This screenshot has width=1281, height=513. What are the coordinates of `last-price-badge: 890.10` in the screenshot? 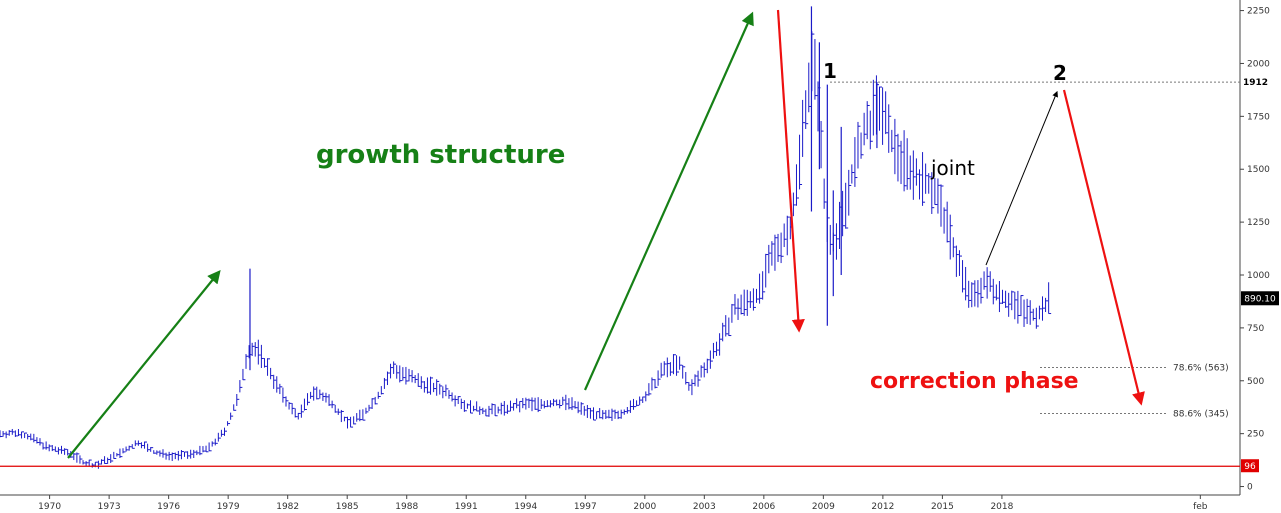 It's located at (1260, 298).